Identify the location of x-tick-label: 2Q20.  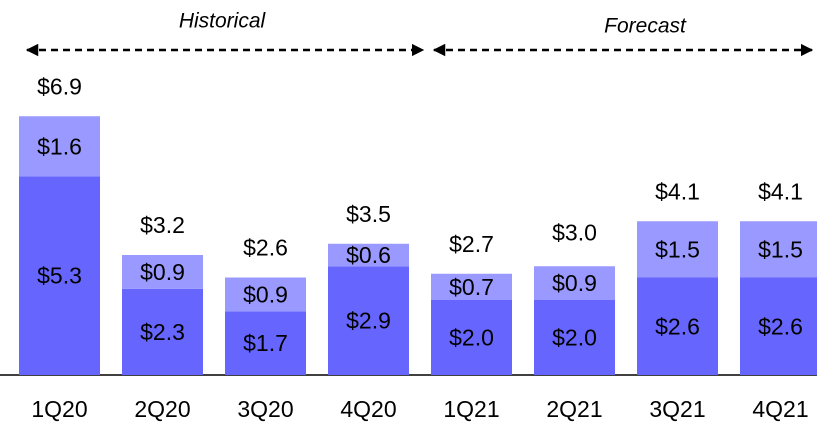
(162, 409).